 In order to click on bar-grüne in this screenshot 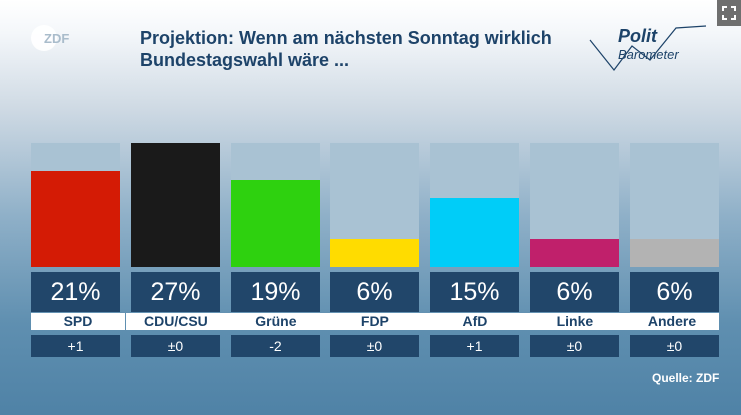, I will do `click(275, 223)`.